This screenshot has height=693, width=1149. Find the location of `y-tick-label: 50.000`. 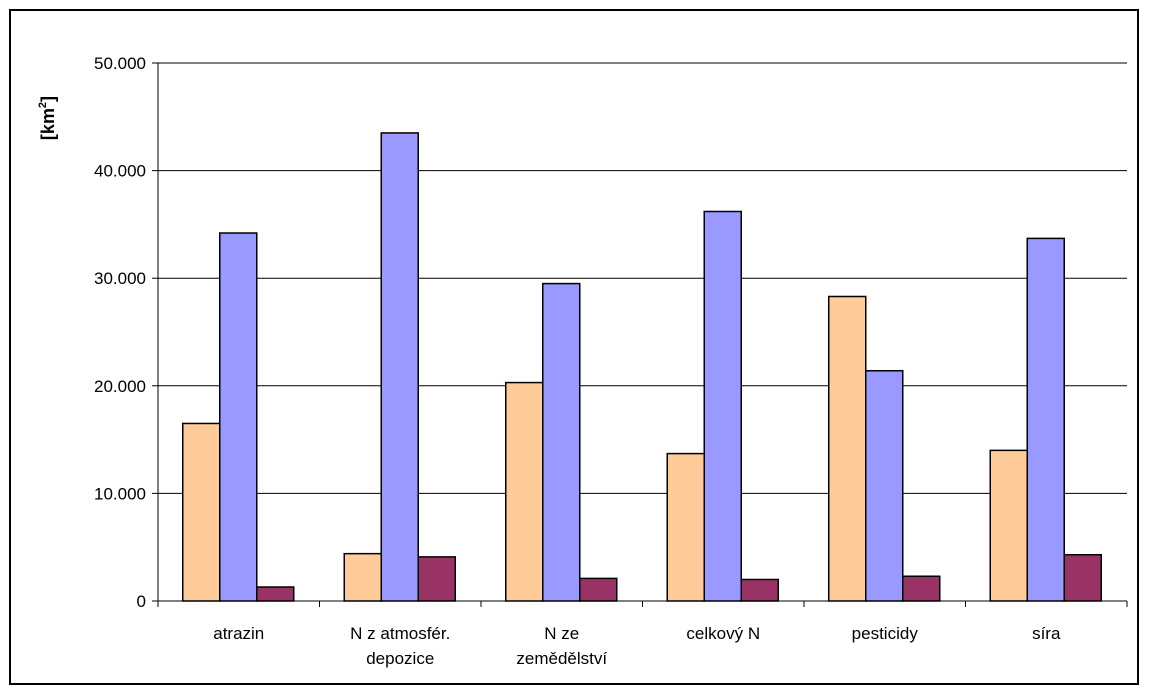

y-tick-label: 50.000 is located at coordinates (120, 63).